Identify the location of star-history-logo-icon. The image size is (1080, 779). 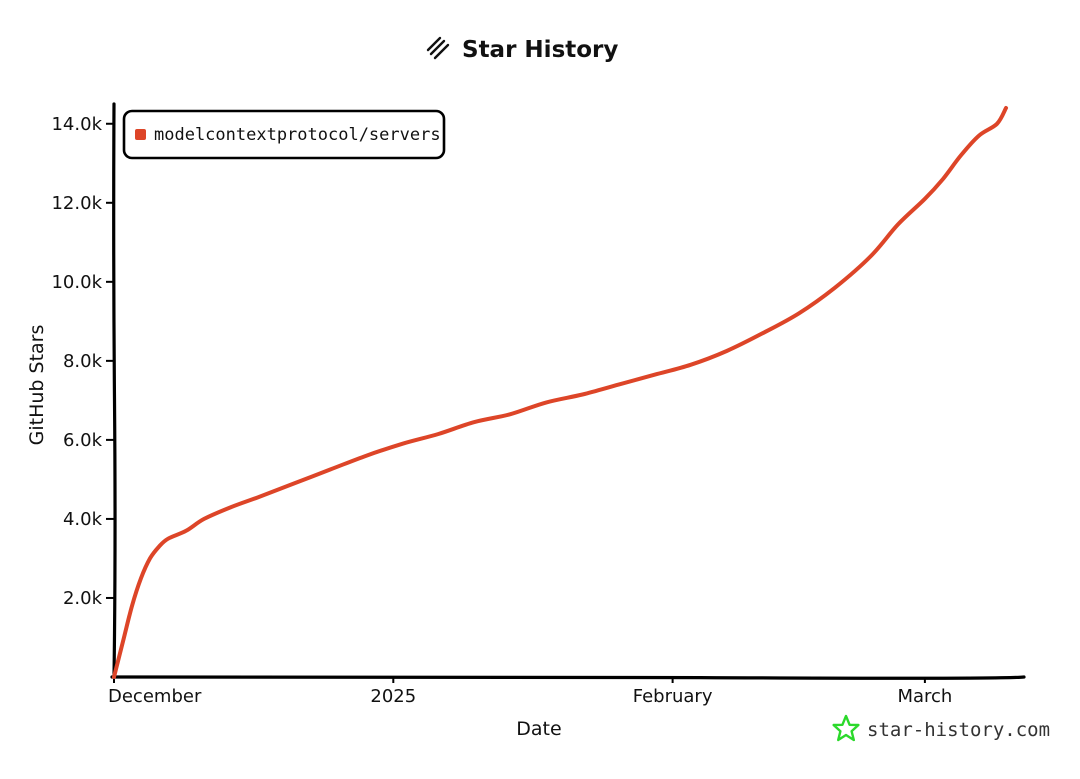
(438, 48).